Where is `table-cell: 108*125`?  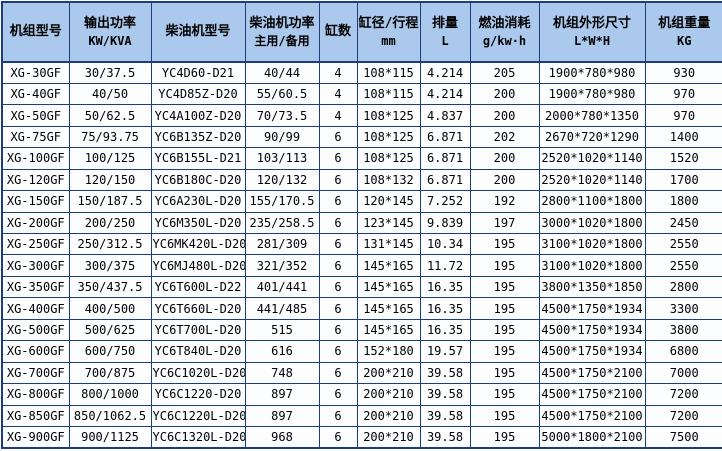 table-cell: 108*125 is located at coordinates (388, 158).